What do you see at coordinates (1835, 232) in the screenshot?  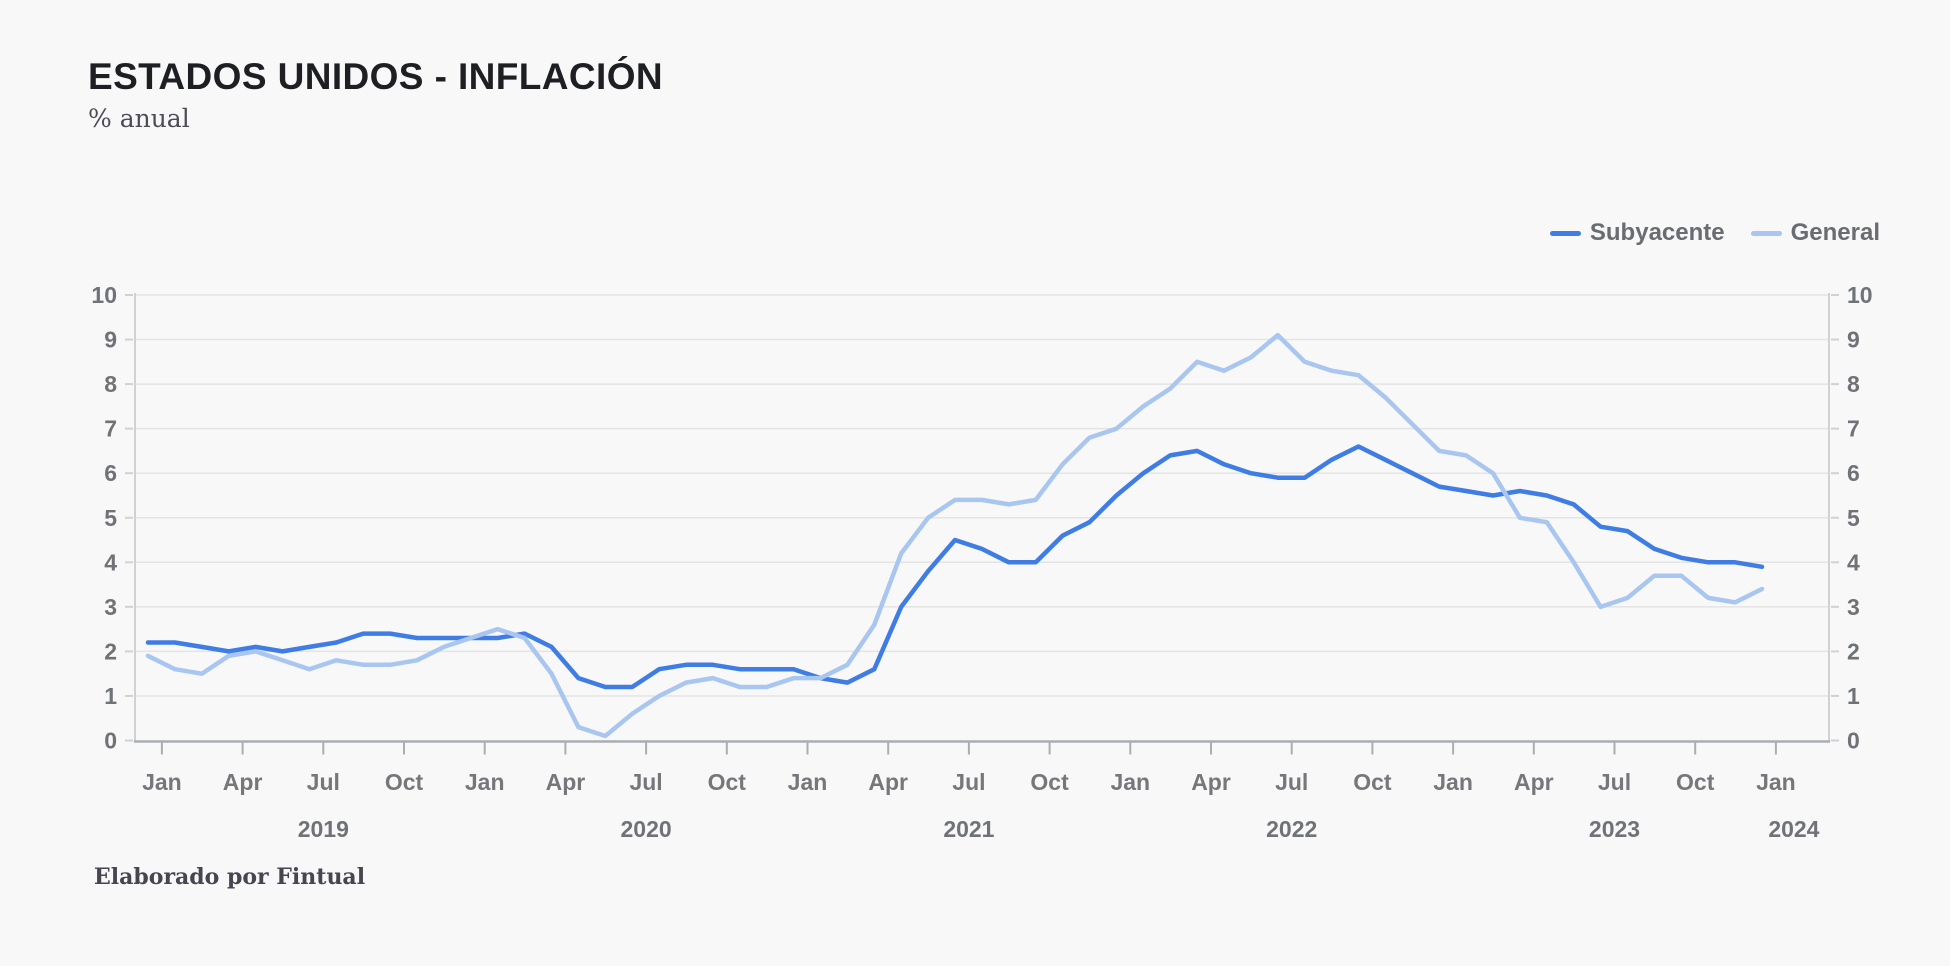 I see `legend-label: General` at bounding box center [1835, 232].